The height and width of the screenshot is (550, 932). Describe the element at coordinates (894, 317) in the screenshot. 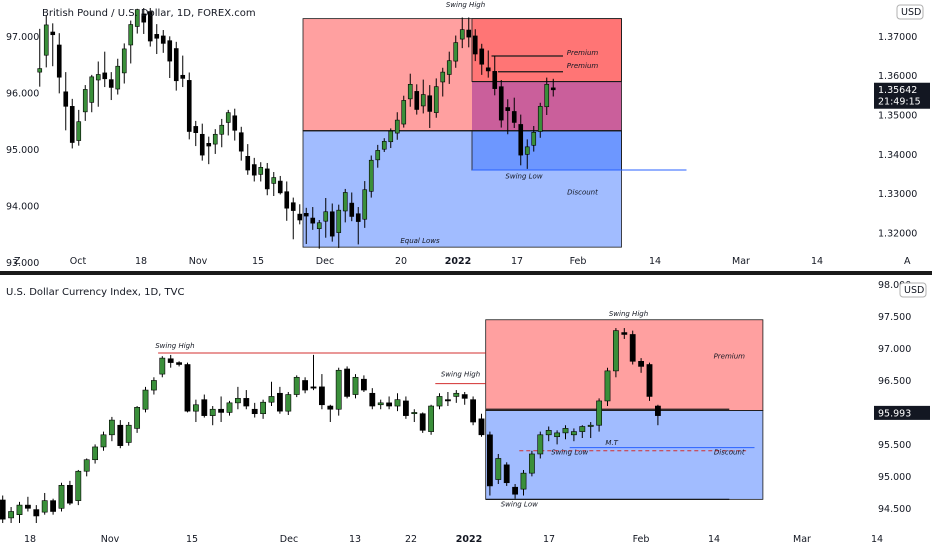

I see `right-axis-tick: 97.500` at that location.